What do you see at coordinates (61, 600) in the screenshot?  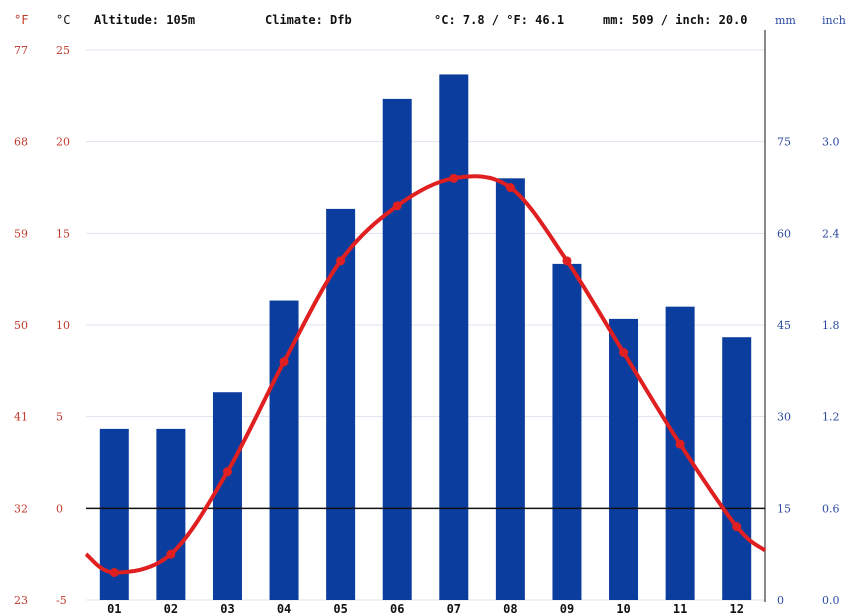 I see `tick-label-celsius: -5` at bounding box center [61, 600].